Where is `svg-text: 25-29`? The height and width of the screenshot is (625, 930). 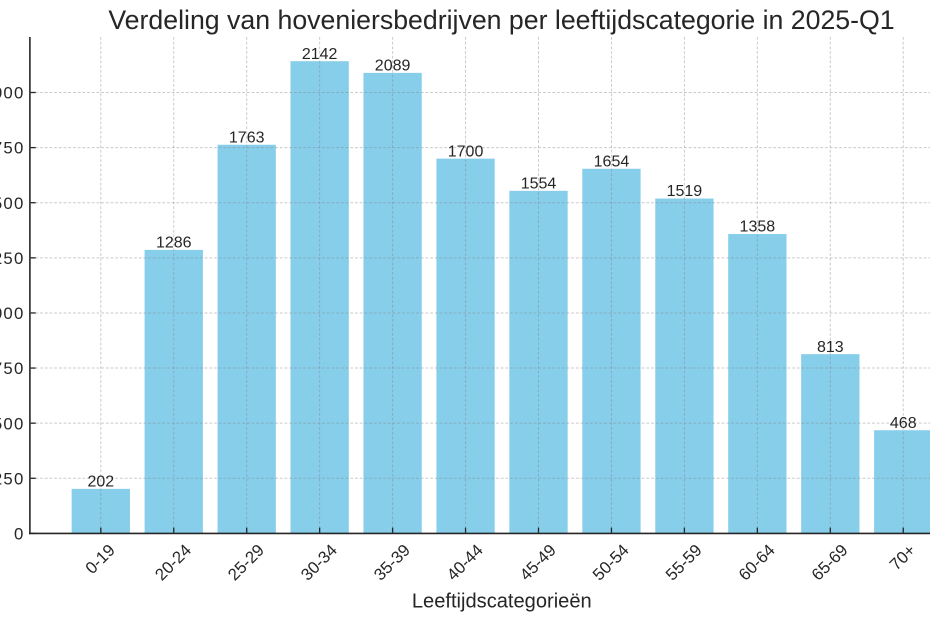
svg-text: 25-29 is located at coordinates (246, 563).